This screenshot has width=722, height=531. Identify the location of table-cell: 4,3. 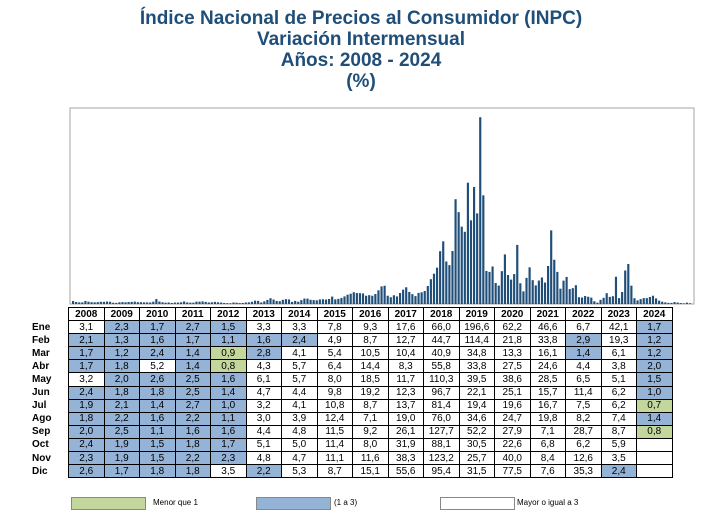
(263, 366).